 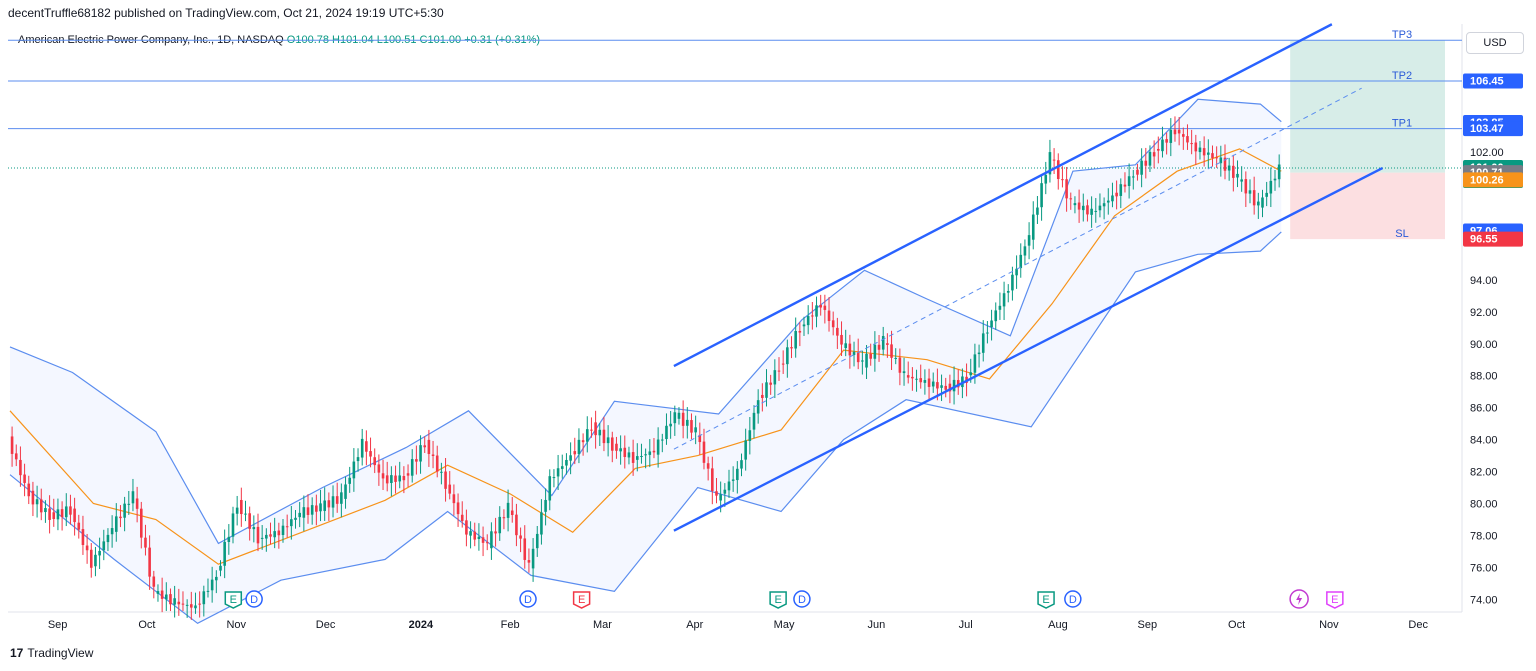 What do you see at coordinates (1401, 234) in the screenshot?
I see `level-label-sl: SL` at bounding box center [1401, 234].